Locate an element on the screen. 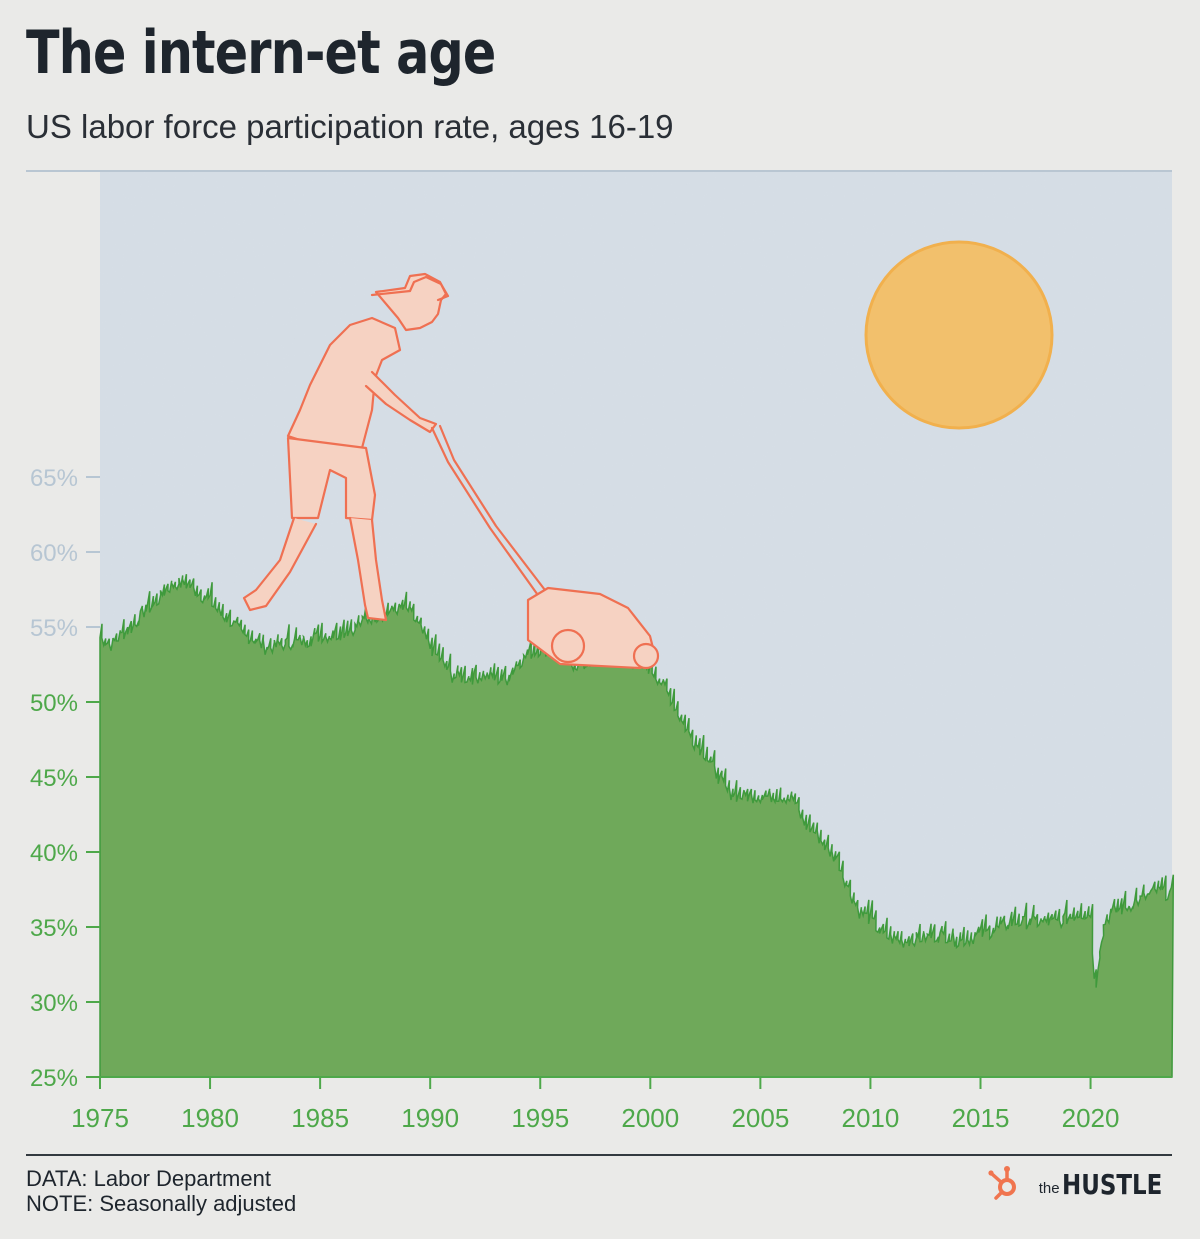 This screenshot has height=1239, width=1200. lawn-mowing-teen-illustration is located at coordinates (451, 471).